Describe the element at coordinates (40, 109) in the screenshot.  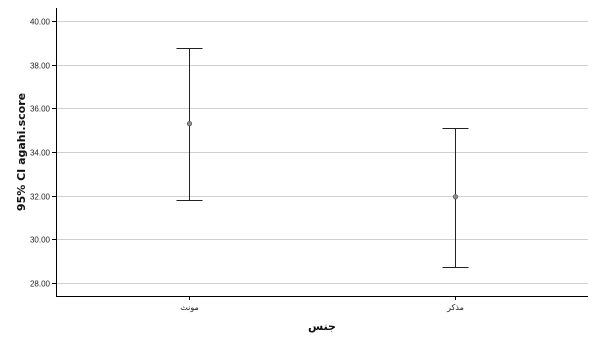
I see `y-tick-label: 36.00` at that location.